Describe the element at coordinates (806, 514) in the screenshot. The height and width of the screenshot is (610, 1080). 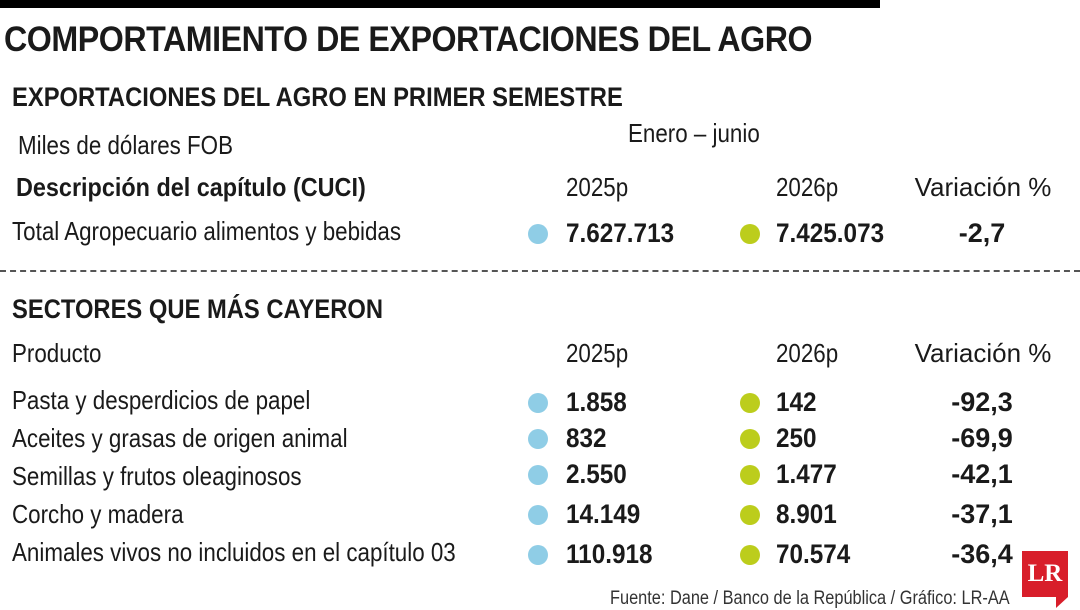
I see `sector-value-2026: 8.901` at that location.